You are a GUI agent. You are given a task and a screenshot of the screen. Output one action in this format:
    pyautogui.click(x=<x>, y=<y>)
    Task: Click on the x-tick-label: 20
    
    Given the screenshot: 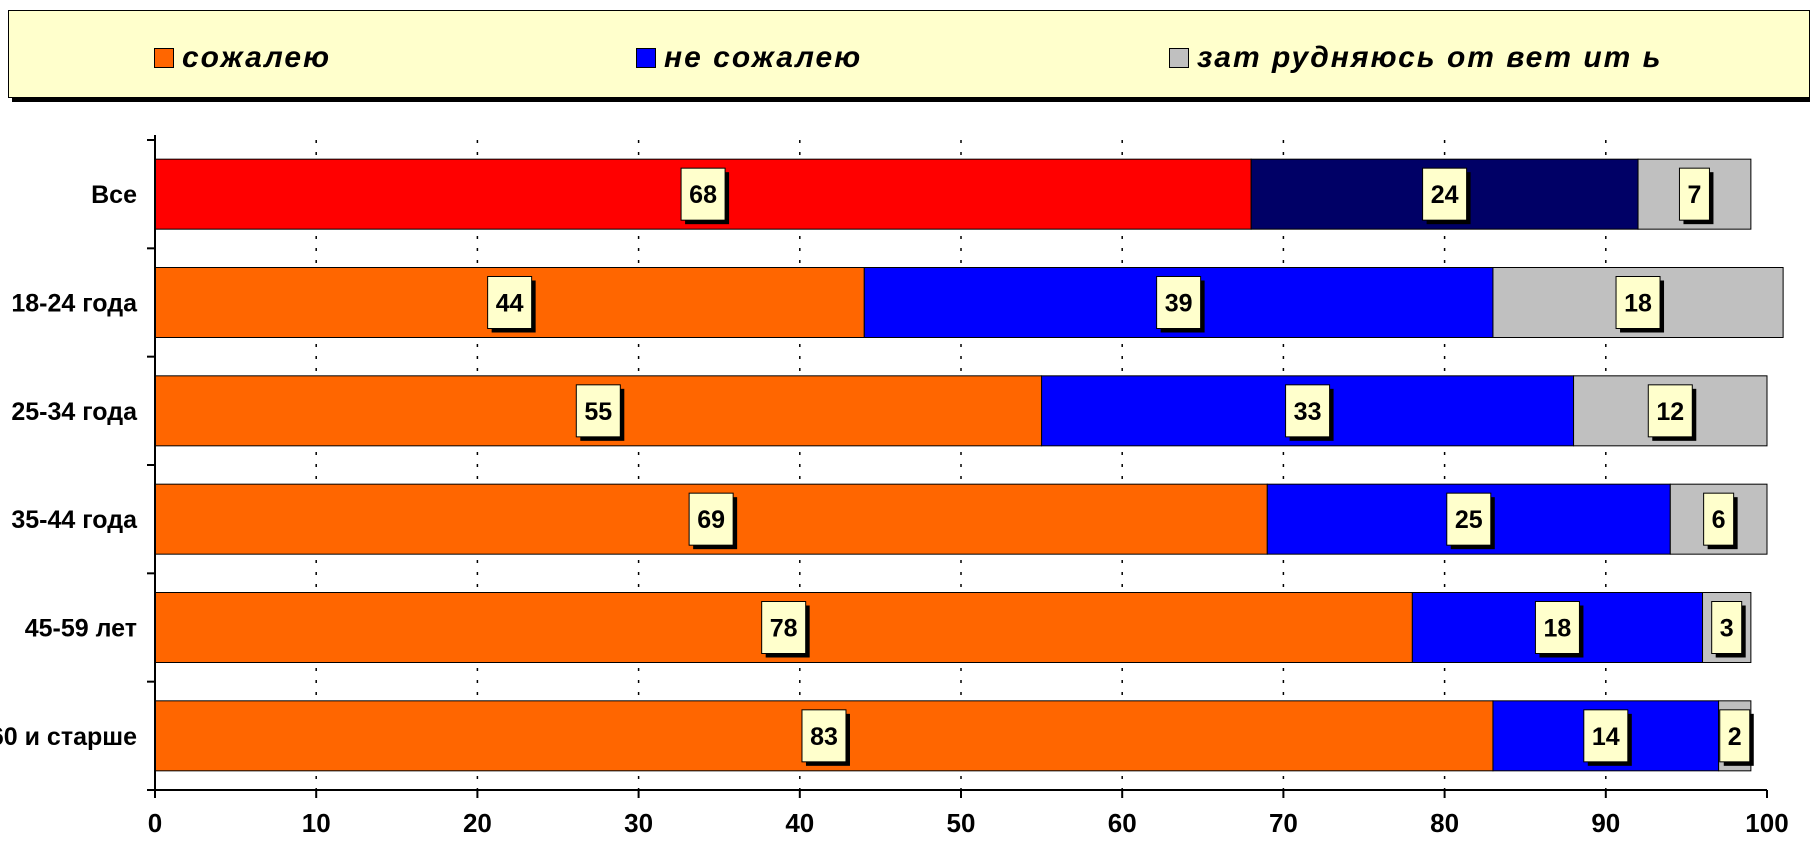 What is the action you would take?
    pyautogui.click(x=477, y=823)
    